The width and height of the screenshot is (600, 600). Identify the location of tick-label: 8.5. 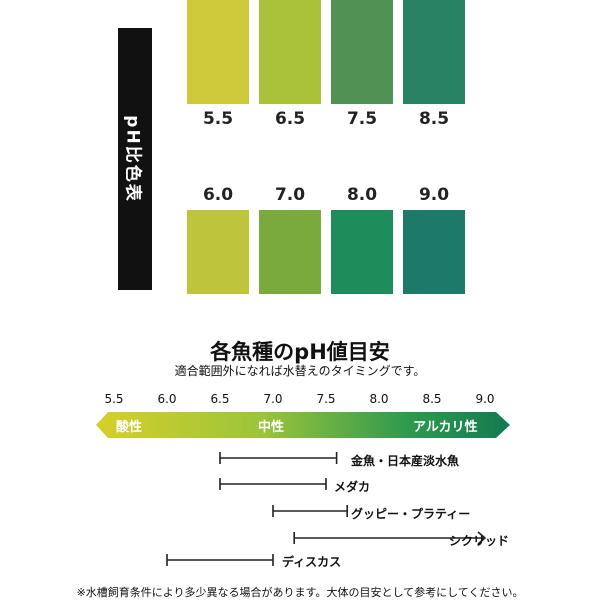
(432, 399).